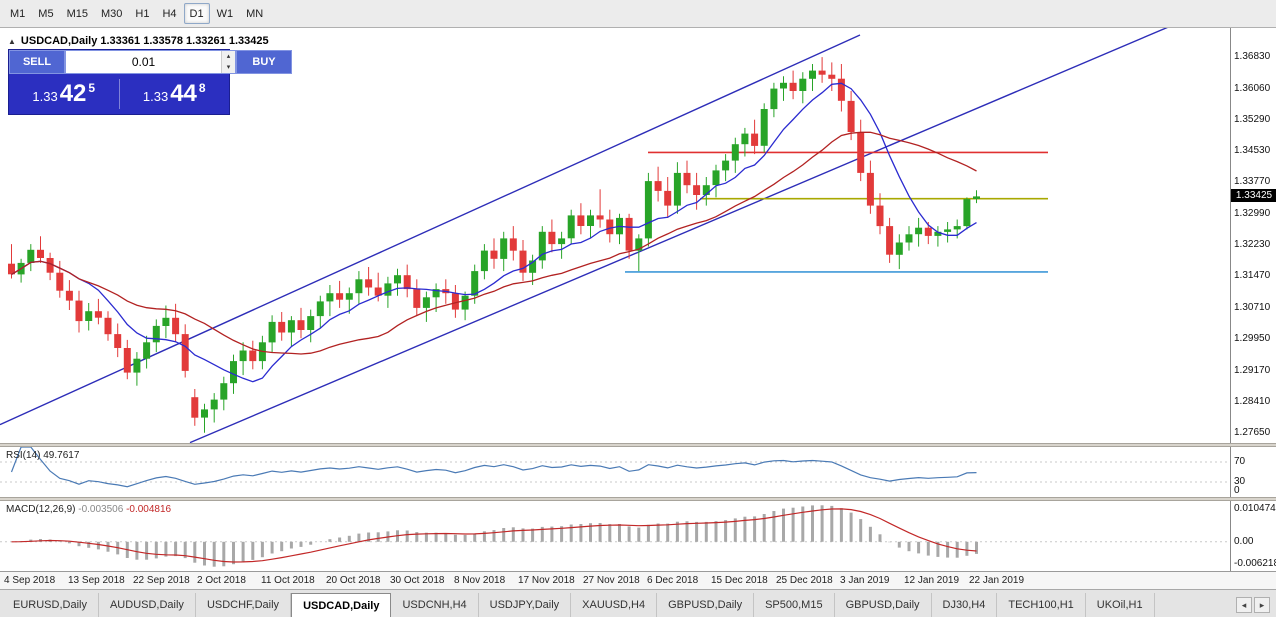 The image size is (1276, 617). Describe the element at coordinates (183, 93) in the screenshot. I see `buy-price-pips: 44` at that location.